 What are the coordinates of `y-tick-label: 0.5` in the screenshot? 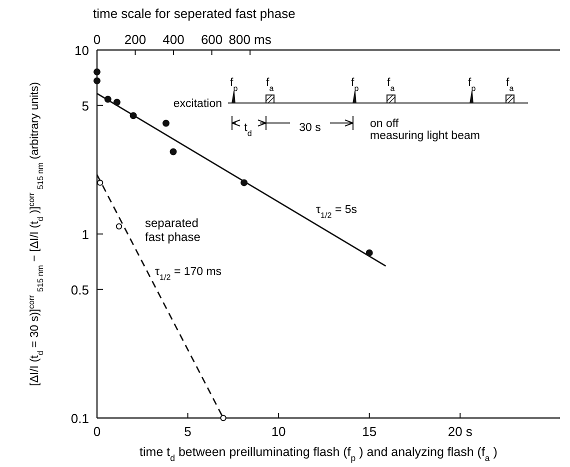 It's located at (79, 290).